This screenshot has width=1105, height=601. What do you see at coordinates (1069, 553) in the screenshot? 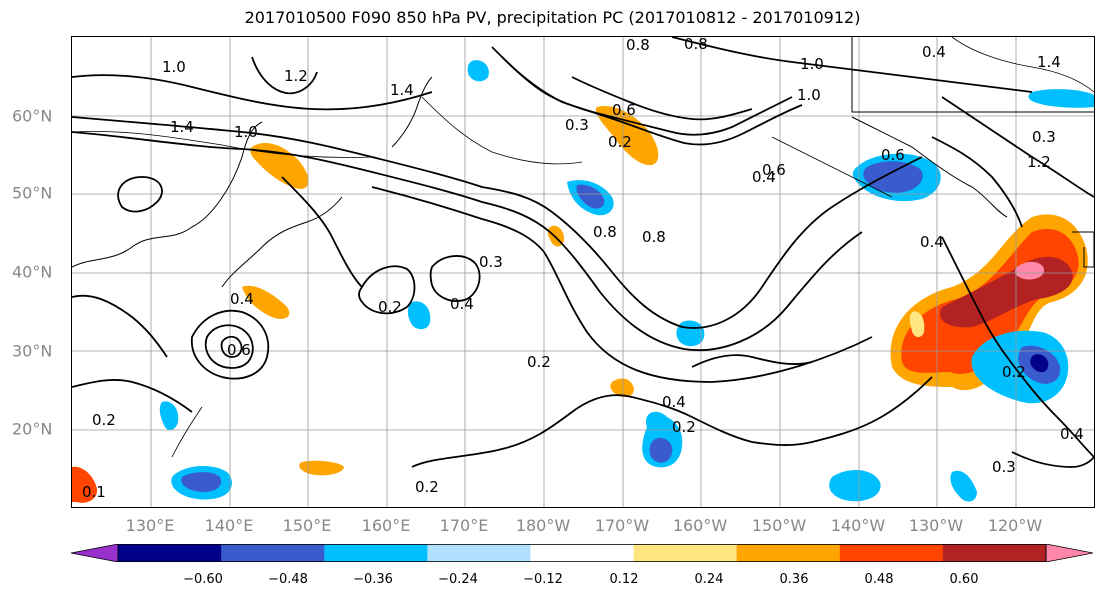
I see `colorbar-extend-high` at bounding box center [1069, 553].